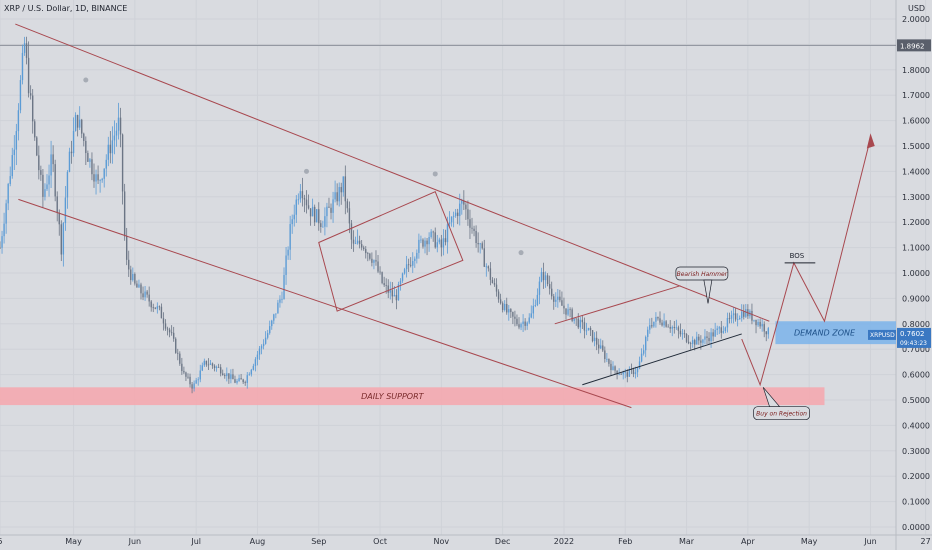 This screenshot has height=550, width=932. Describe the element at coordinates (916, 273) in the screenshot. I see `y-tick-label: 1.0000` at that location.